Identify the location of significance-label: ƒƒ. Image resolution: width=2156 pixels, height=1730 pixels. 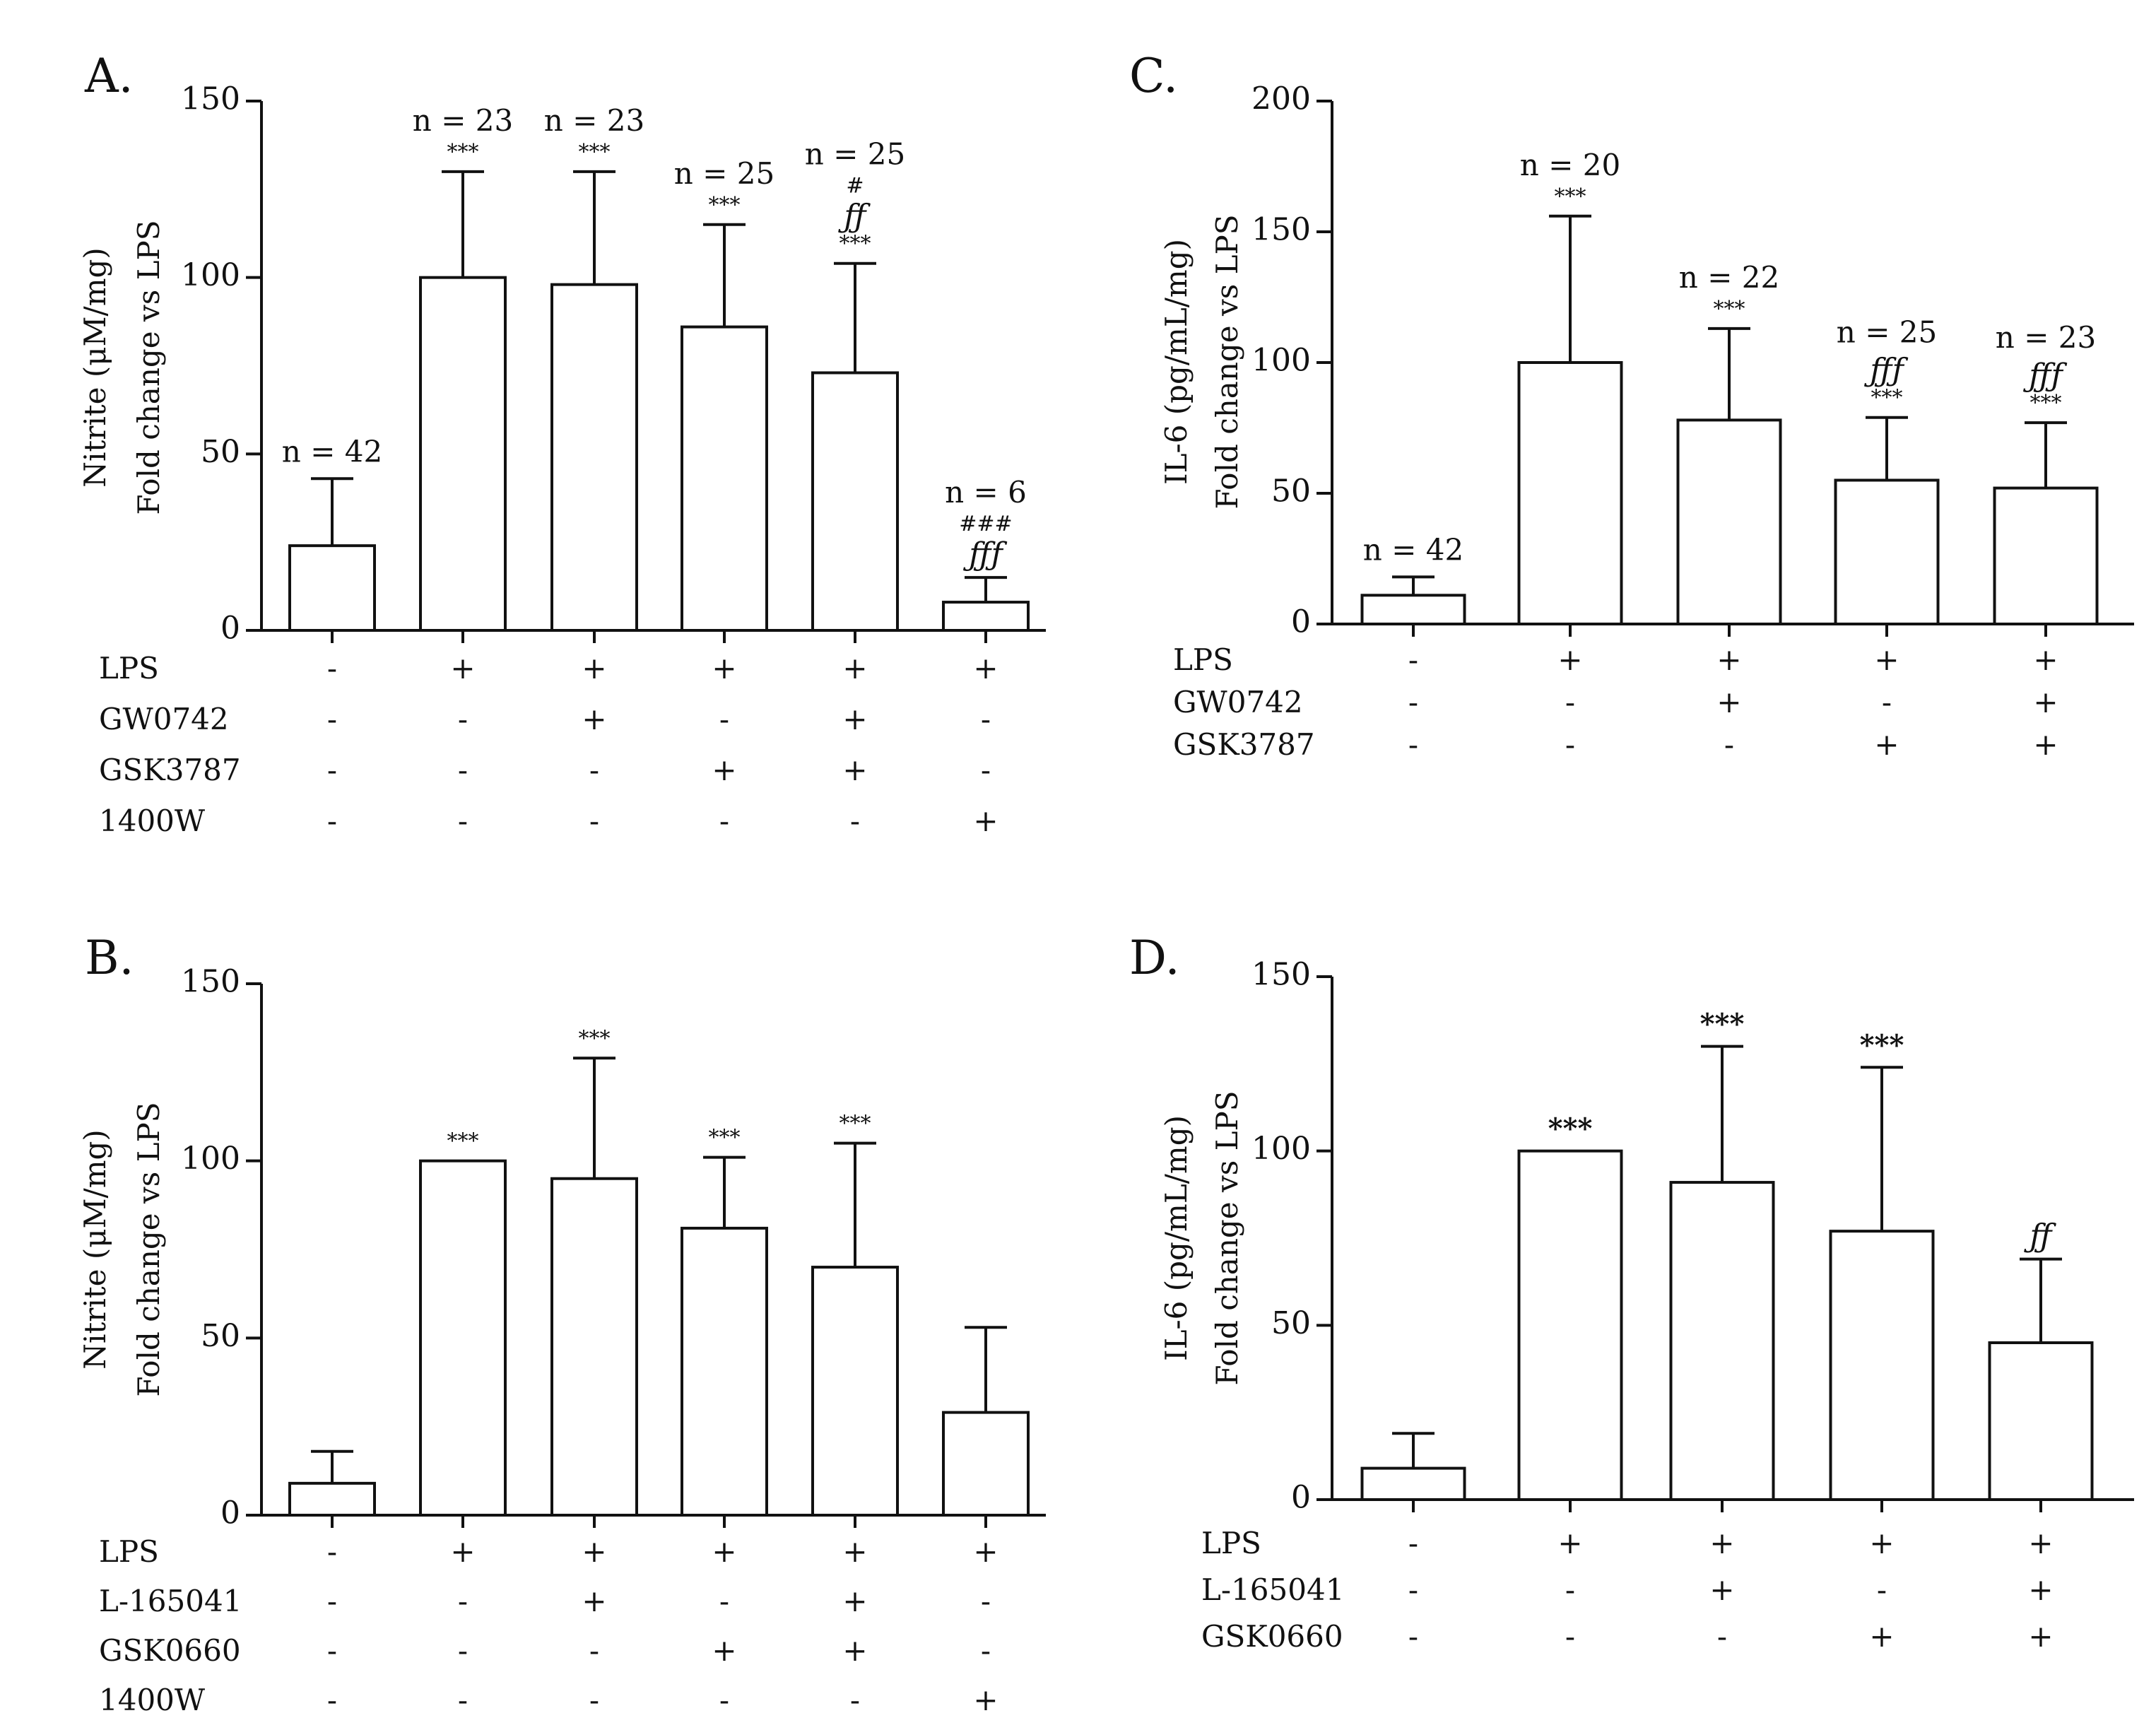
(2039, 1236).